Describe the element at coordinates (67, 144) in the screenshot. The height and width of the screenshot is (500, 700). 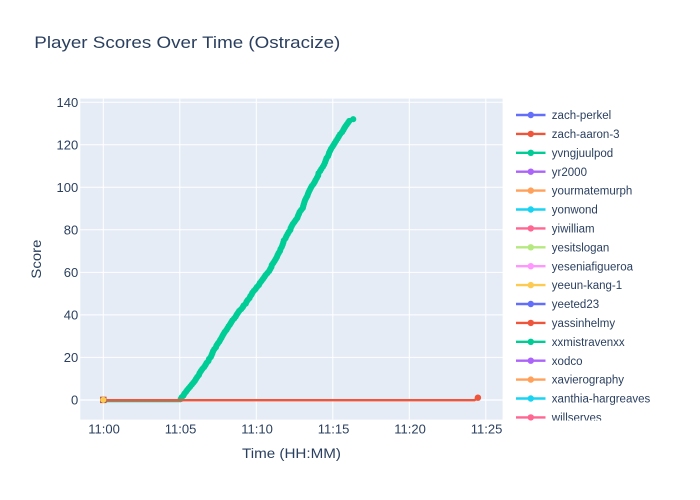
I see `svg-text: 120` at that location.